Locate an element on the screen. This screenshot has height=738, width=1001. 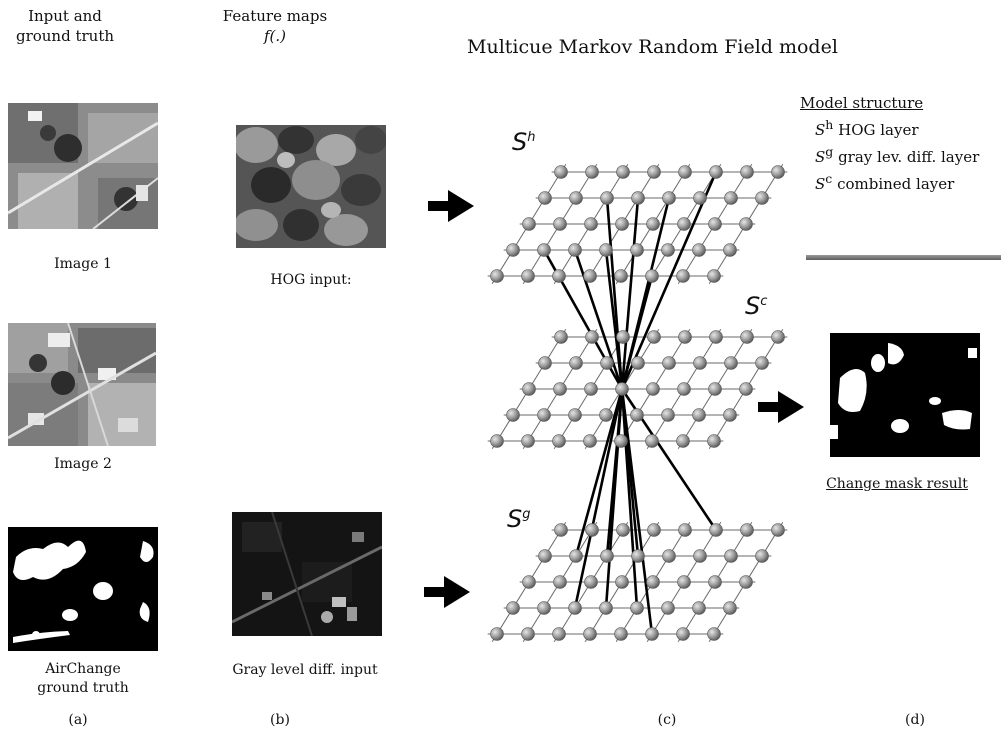
legend-combined-symbol: S is located at coordinates (820, 184).